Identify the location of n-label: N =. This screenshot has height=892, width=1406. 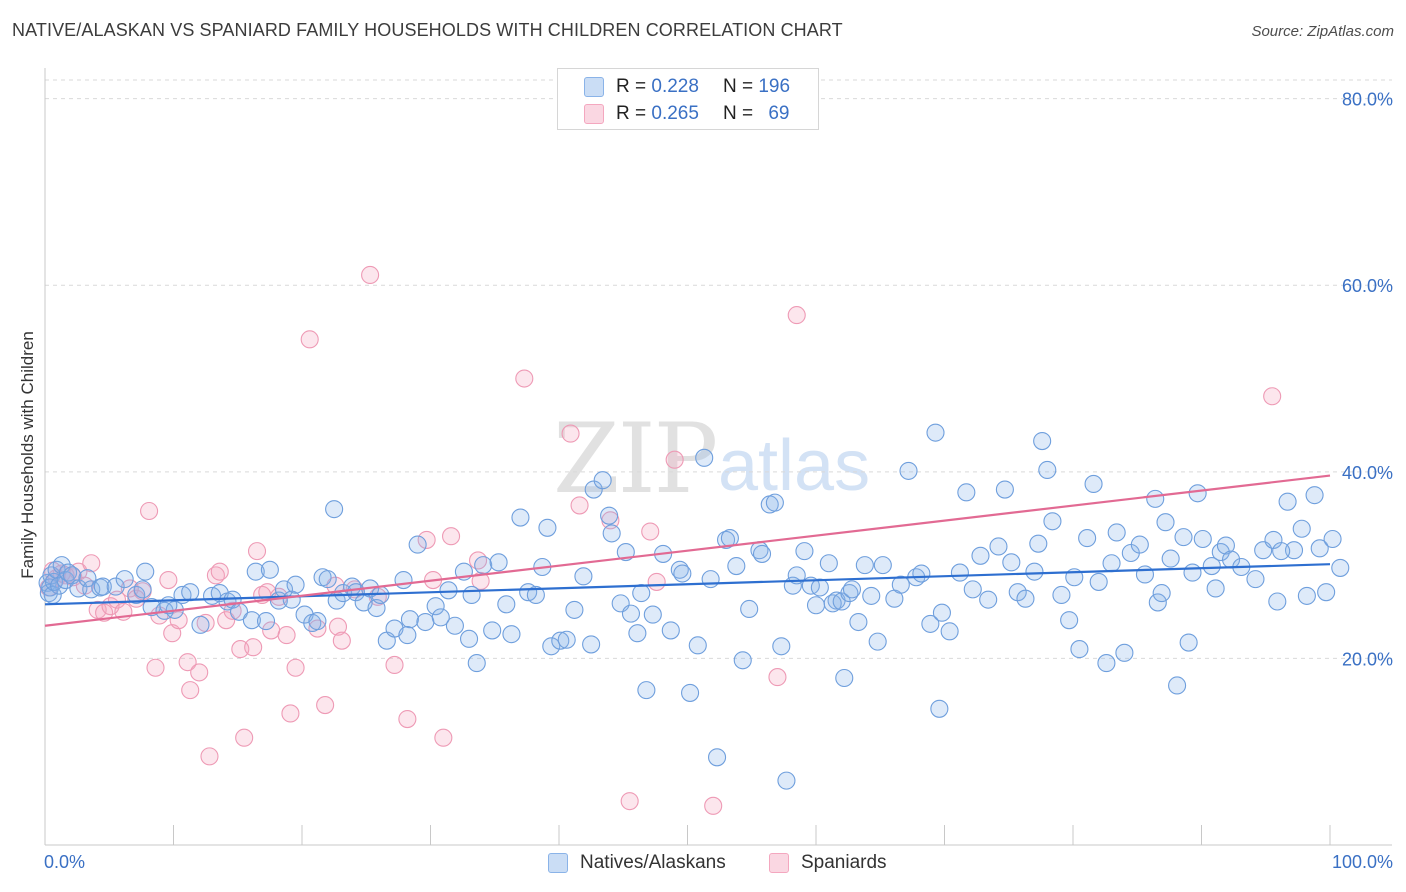
(738, 113).